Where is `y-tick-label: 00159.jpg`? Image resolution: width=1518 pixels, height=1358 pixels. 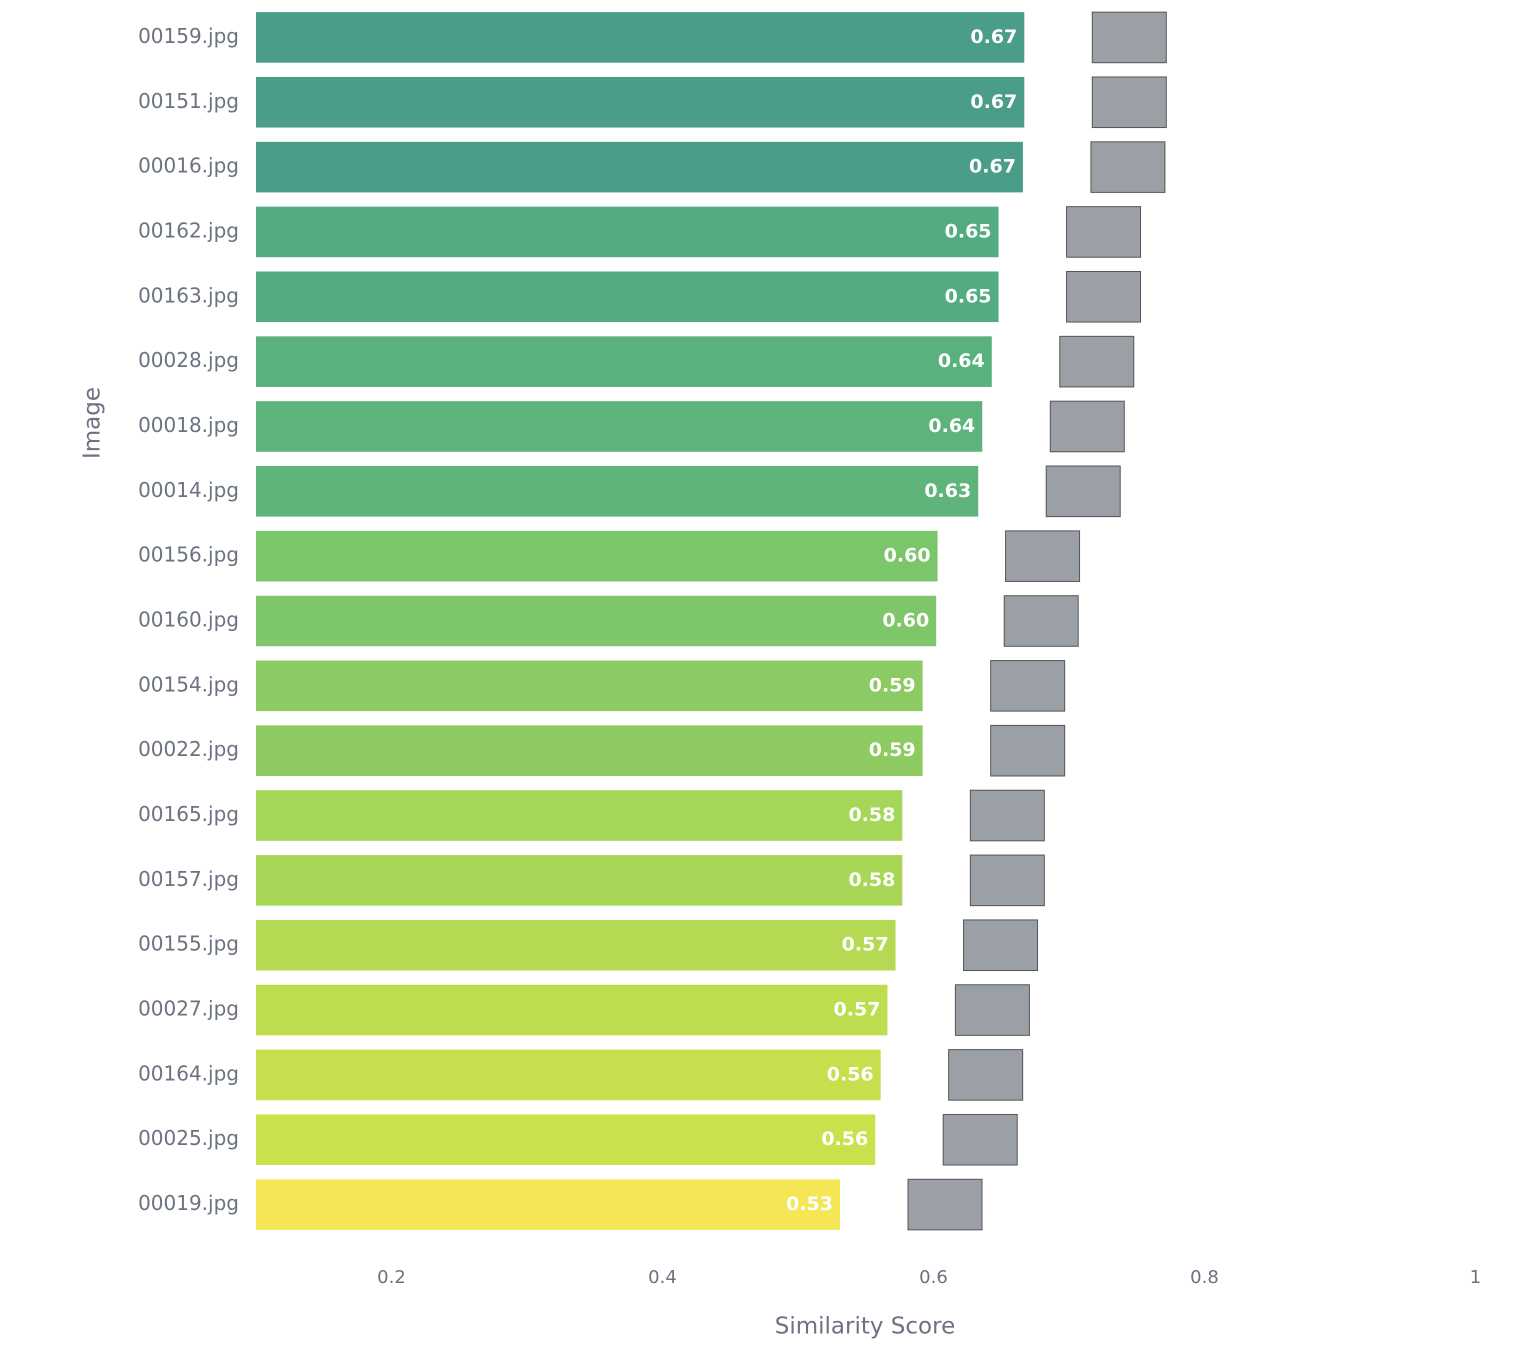
y-tick-label: 00159.jpg is located at coordinates (188, 36).